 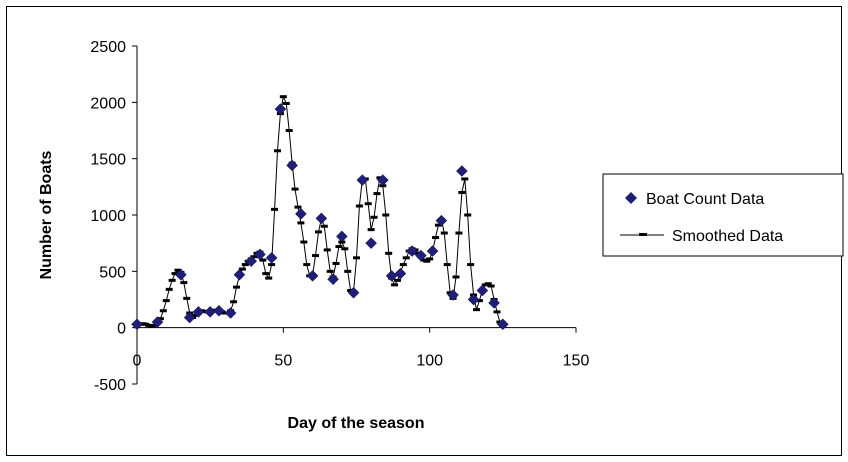 What do you see at coordinates (110, 385) in the screenshot?
I see `y-tick-label: -500` at bounding box center [110, 385].